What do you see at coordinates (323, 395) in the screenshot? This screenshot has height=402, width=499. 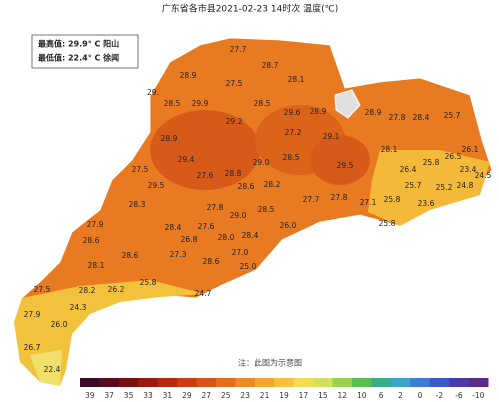 I see `colorbar-label: 15` at bounding box center [323, 395].